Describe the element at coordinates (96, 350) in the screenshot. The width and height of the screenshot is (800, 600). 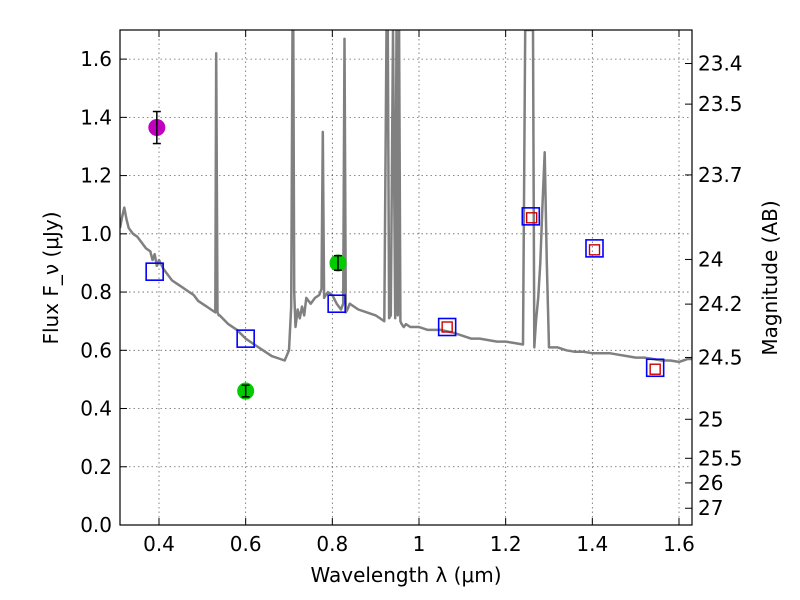
I see `y-tick-label: 0.6` at that location.